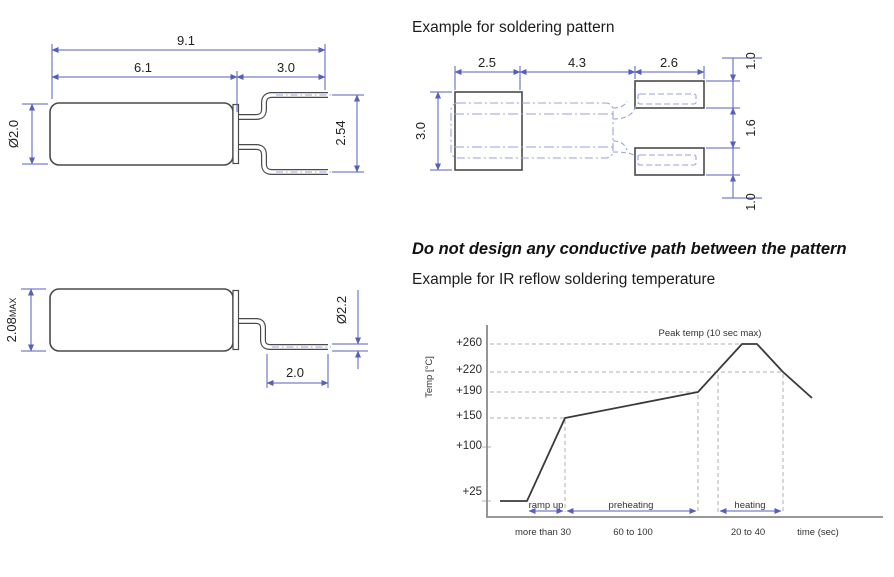  I want to click on dim-lead-length-label: 3.0, so click(286, 67).